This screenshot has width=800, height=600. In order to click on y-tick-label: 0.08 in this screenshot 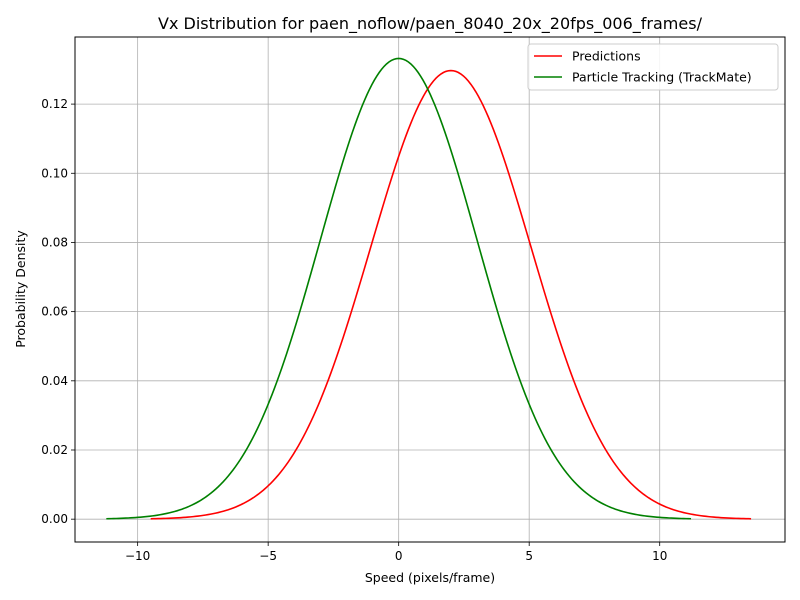, I will do `click(54, 242)`.